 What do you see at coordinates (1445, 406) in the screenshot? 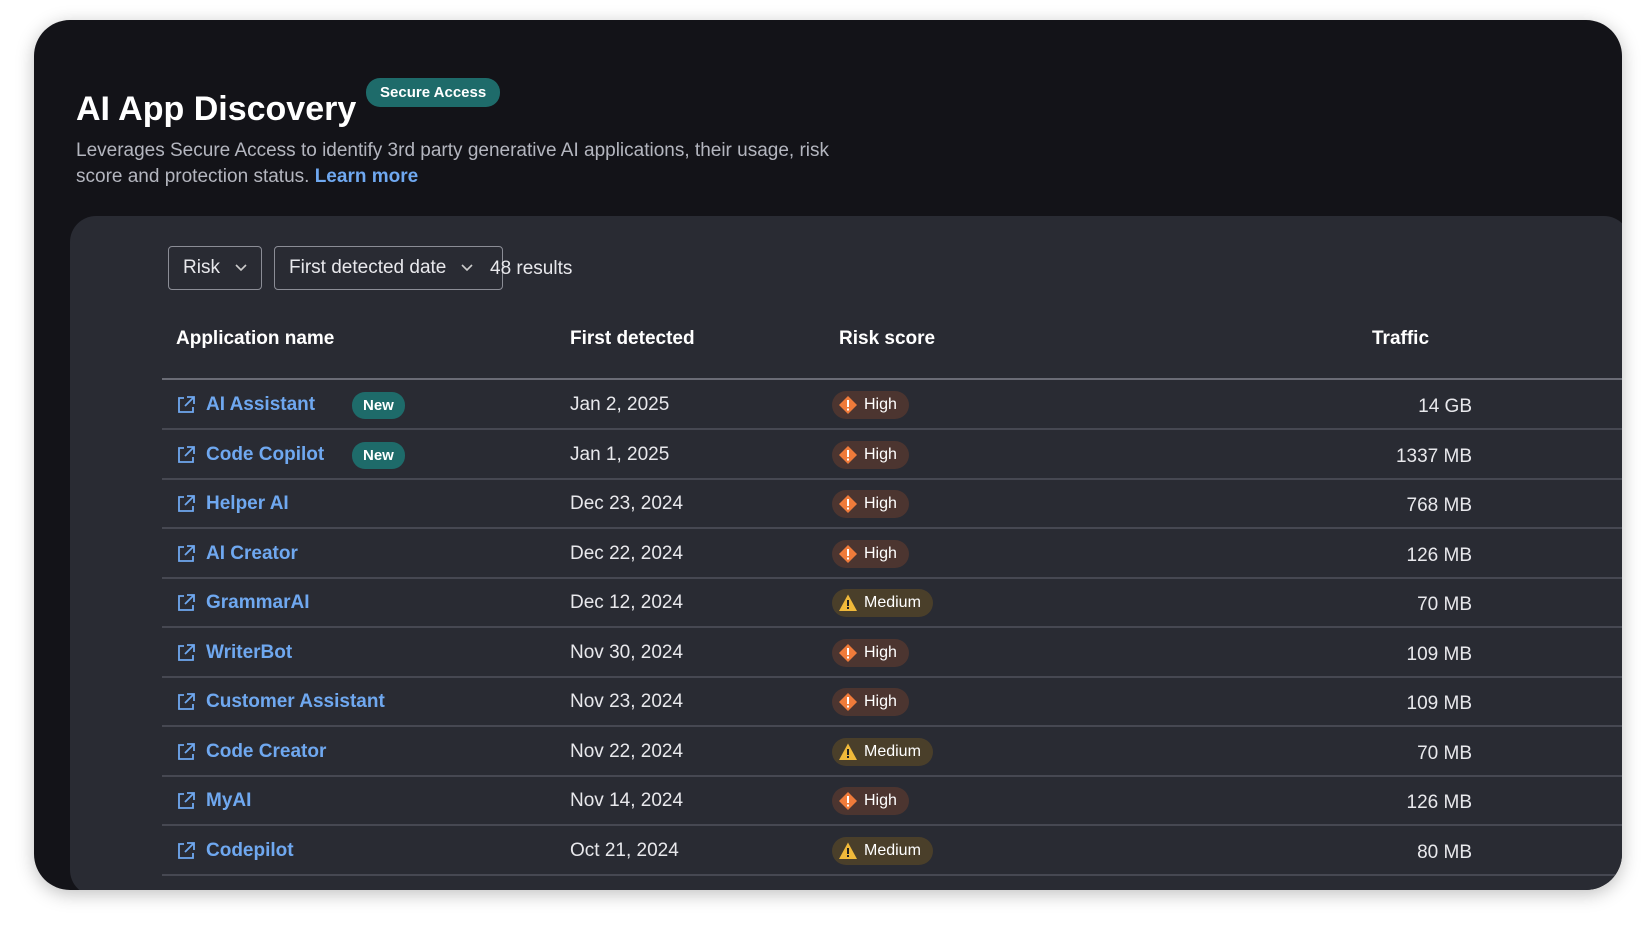
I see `traffic: 14 GB` at bounding box center [1445, 406].